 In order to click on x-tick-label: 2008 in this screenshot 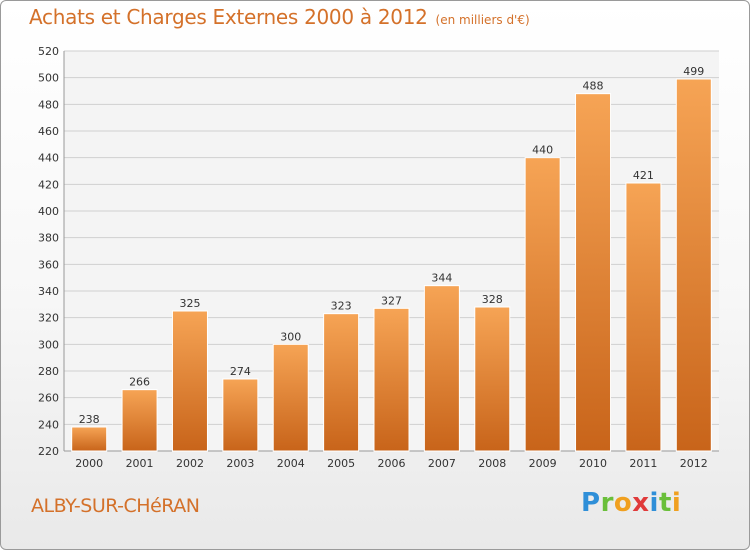, I will do `click(492, 463)`.